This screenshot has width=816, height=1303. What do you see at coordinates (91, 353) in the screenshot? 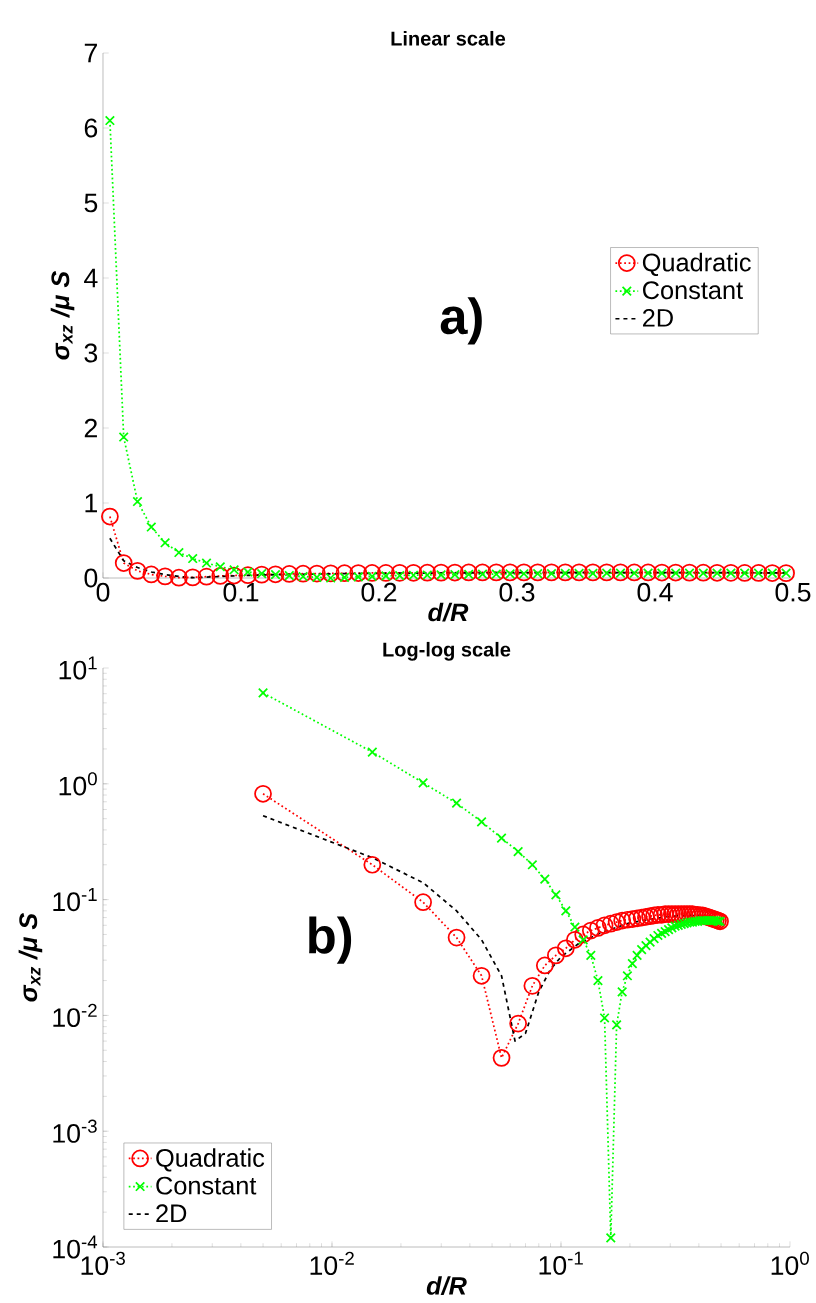
I see `y-tick-label: 3` at bounding box center [91, 353].